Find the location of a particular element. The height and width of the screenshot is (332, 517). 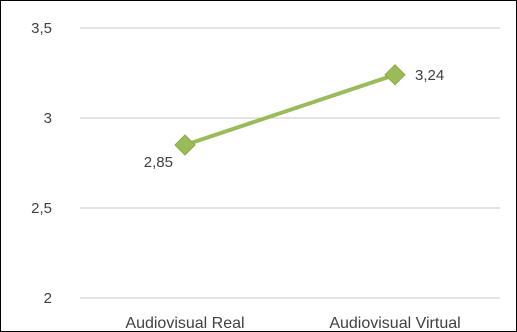

series is located at coordinates (290, 110).